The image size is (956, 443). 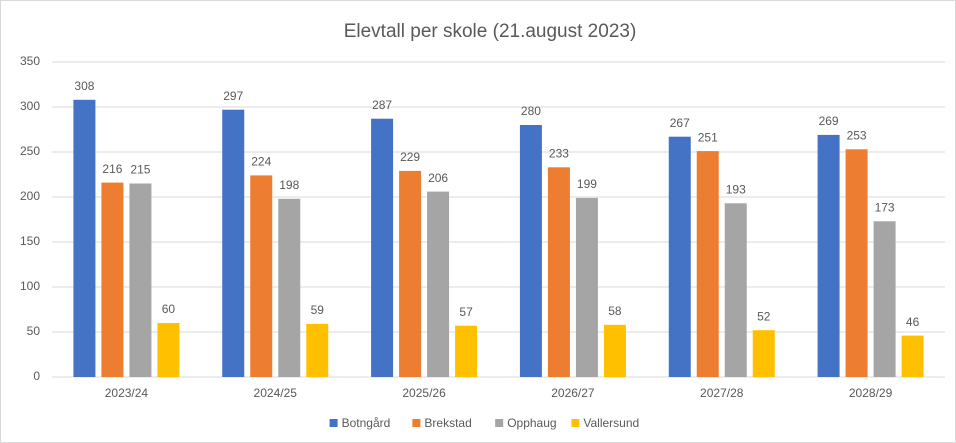 I want to click on data-label: 215, so click(x=140, y=170).